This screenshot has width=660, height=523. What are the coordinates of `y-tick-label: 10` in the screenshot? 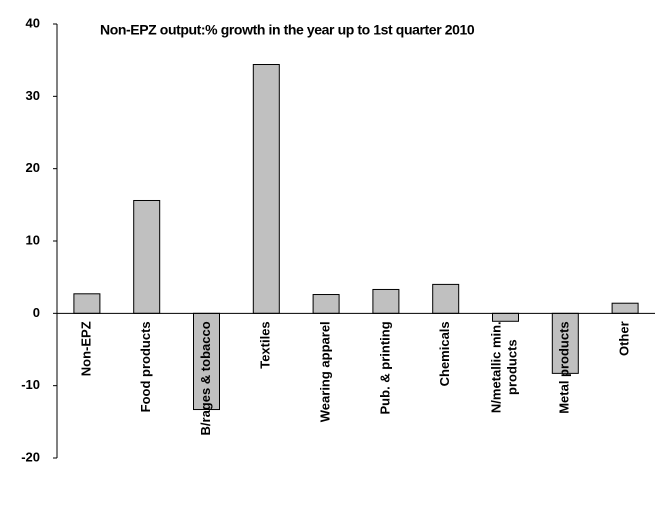 It's located at (33, 239).